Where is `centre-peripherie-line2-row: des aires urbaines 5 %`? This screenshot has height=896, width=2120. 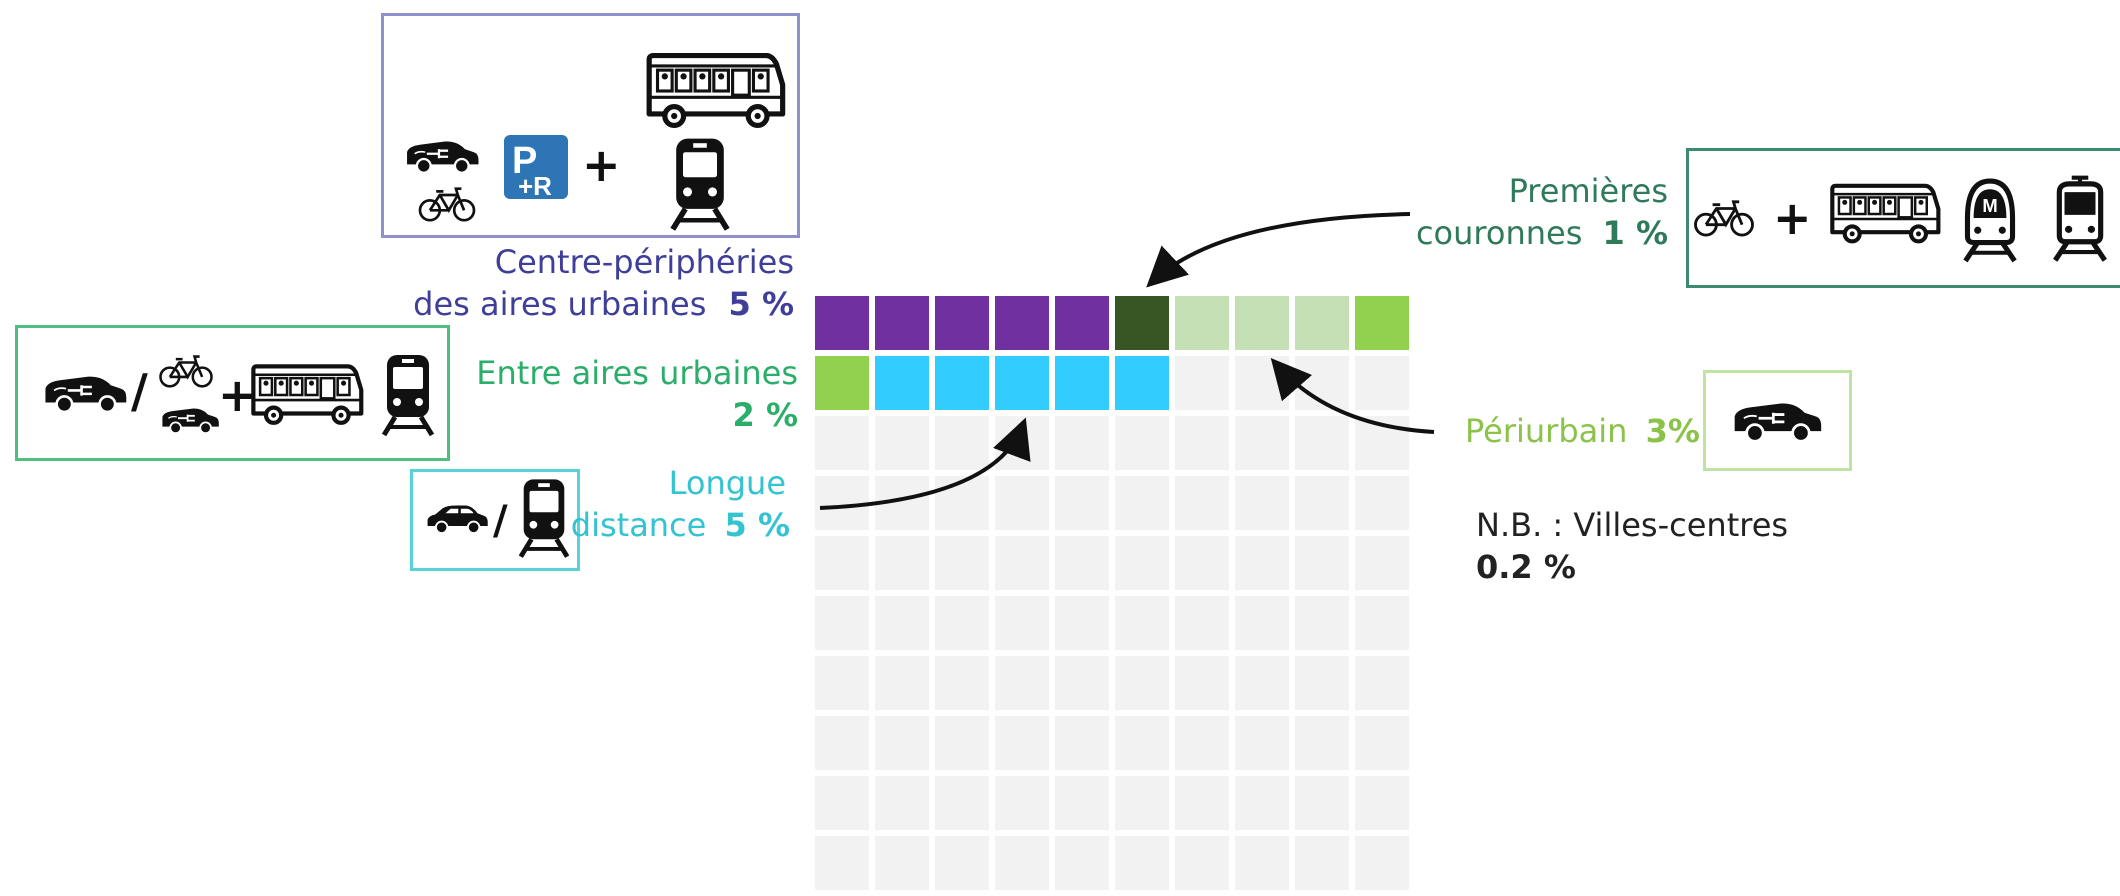 centre-peripherie-line2-row: des aires urbaines 5 % is located at coordinates (603, 304).